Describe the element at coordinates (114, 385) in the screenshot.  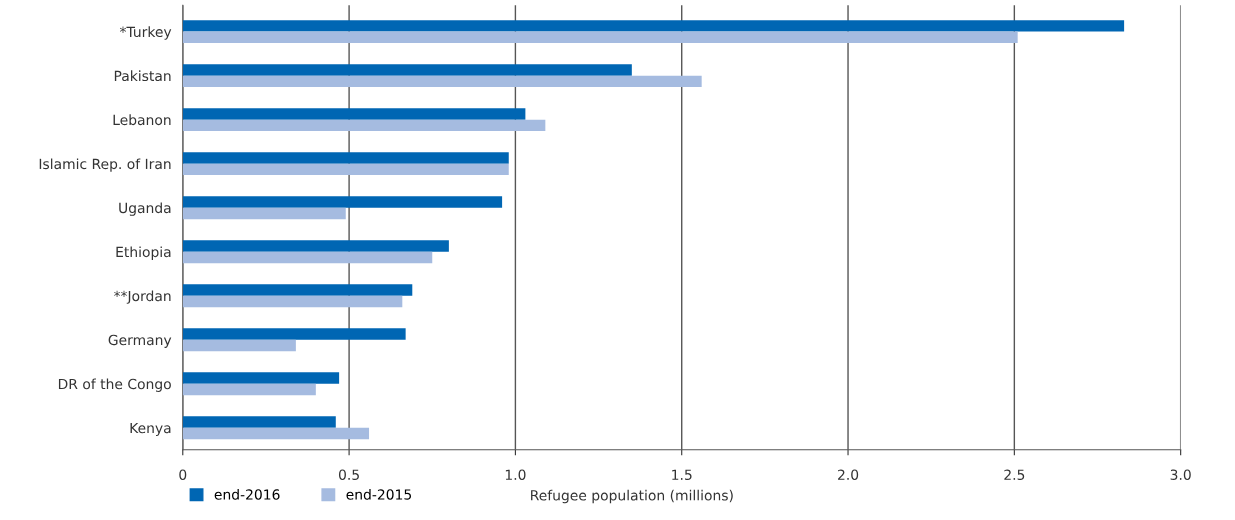
I see `y-tick-label: DR of the Congo` at that location.